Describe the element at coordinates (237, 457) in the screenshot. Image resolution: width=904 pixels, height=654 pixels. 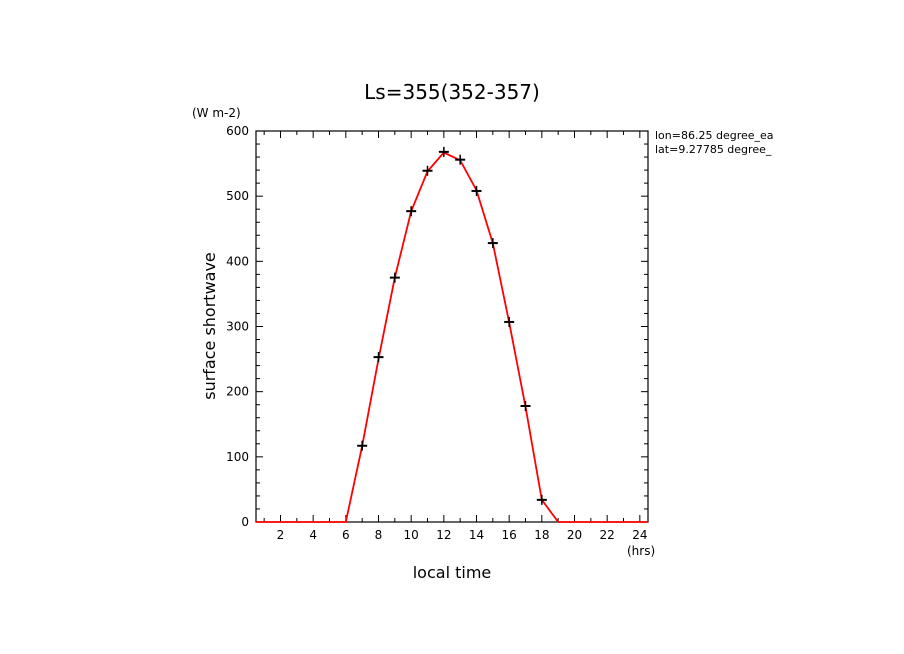
I see `y-tick-label: 100` at that location.